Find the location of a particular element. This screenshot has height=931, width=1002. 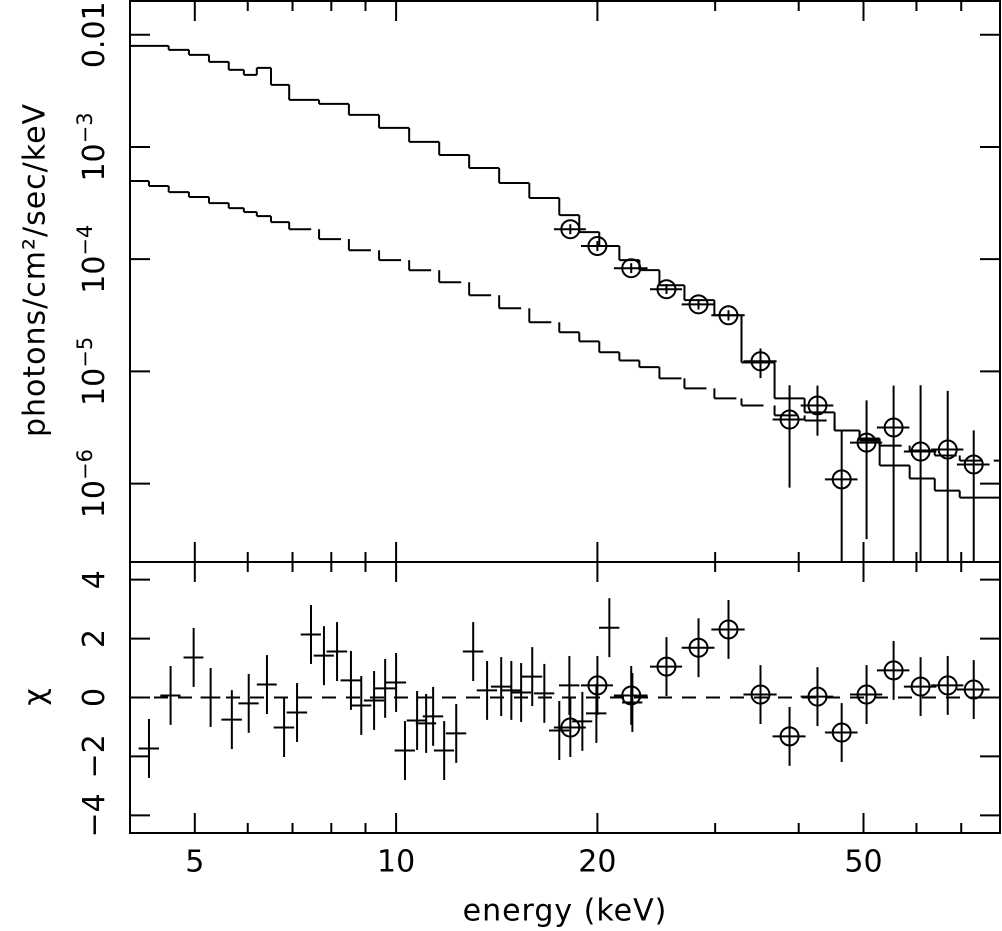

y-tick-label-base: 0.01 is located at coordinates (94, 34).